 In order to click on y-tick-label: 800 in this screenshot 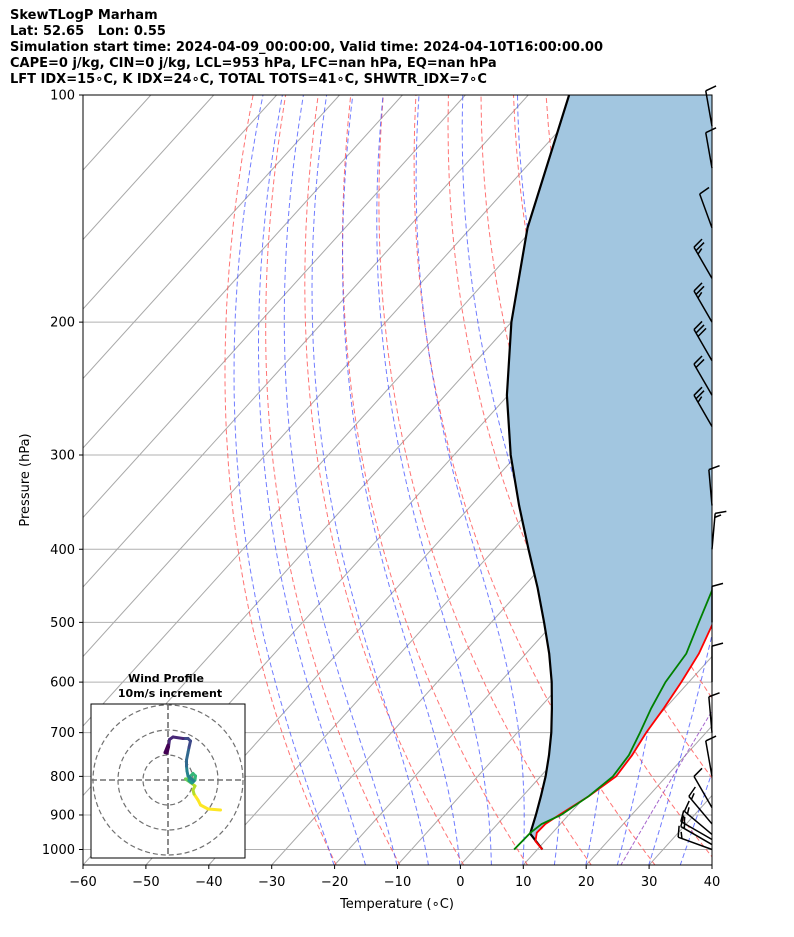, I will do `click(62, 777)`.